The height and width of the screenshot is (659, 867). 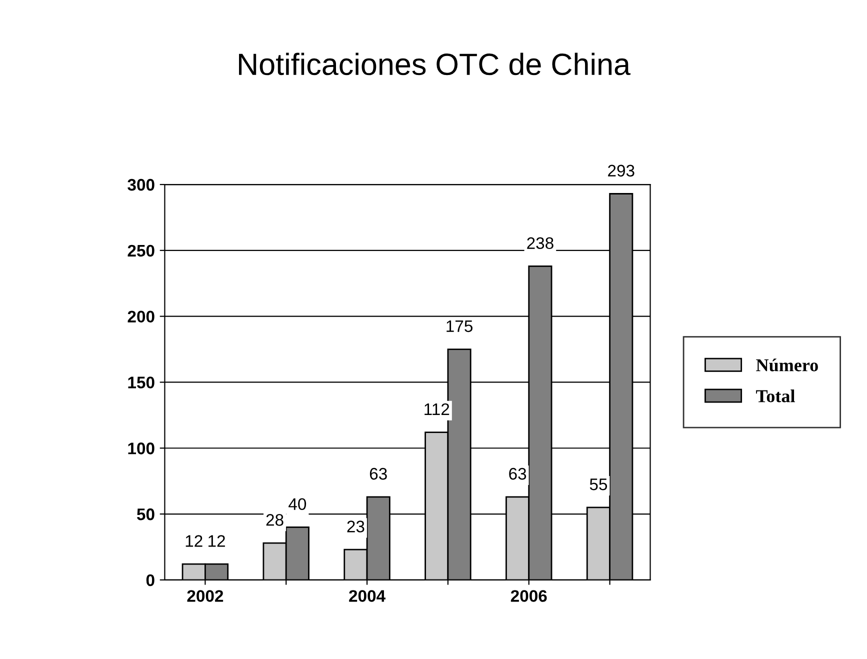 What do you see at coordinates (787, 365) in the screenshot?
I see `legend-label: Número` at bounding box center [787, 365].